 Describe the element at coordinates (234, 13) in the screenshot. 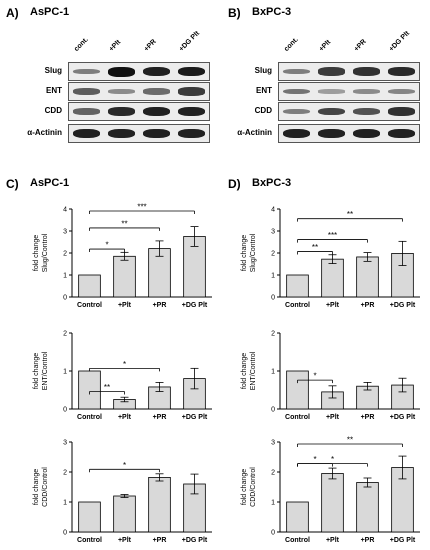

I see `panel-letter-b: B)` at that location.